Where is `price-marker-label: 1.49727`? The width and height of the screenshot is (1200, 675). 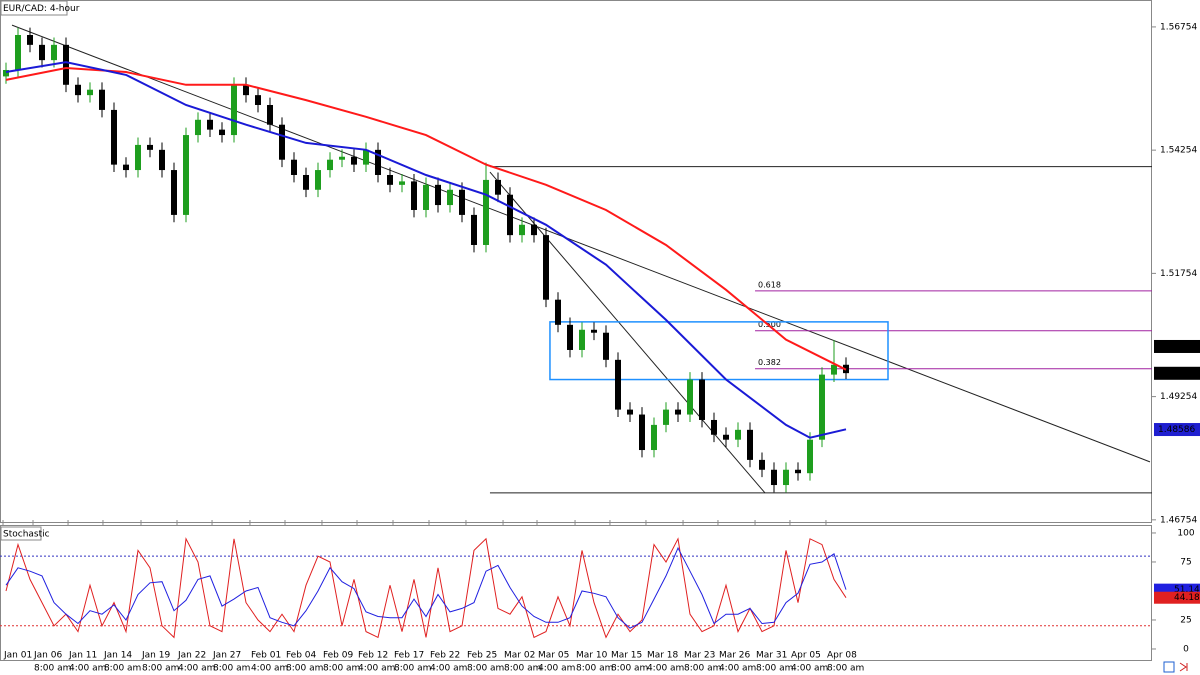 price-marker-label: 1.49727 is located at coordinates (1176, 374).